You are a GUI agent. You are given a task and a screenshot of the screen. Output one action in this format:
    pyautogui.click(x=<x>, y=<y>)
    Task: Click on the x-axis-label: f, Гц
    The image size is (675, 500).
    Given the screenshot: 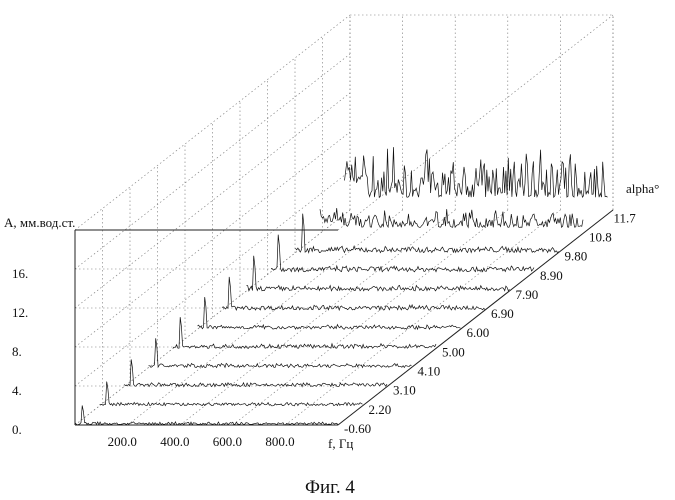 What is the action you would take?
    pyautogui.click(x=340, y=443)
    